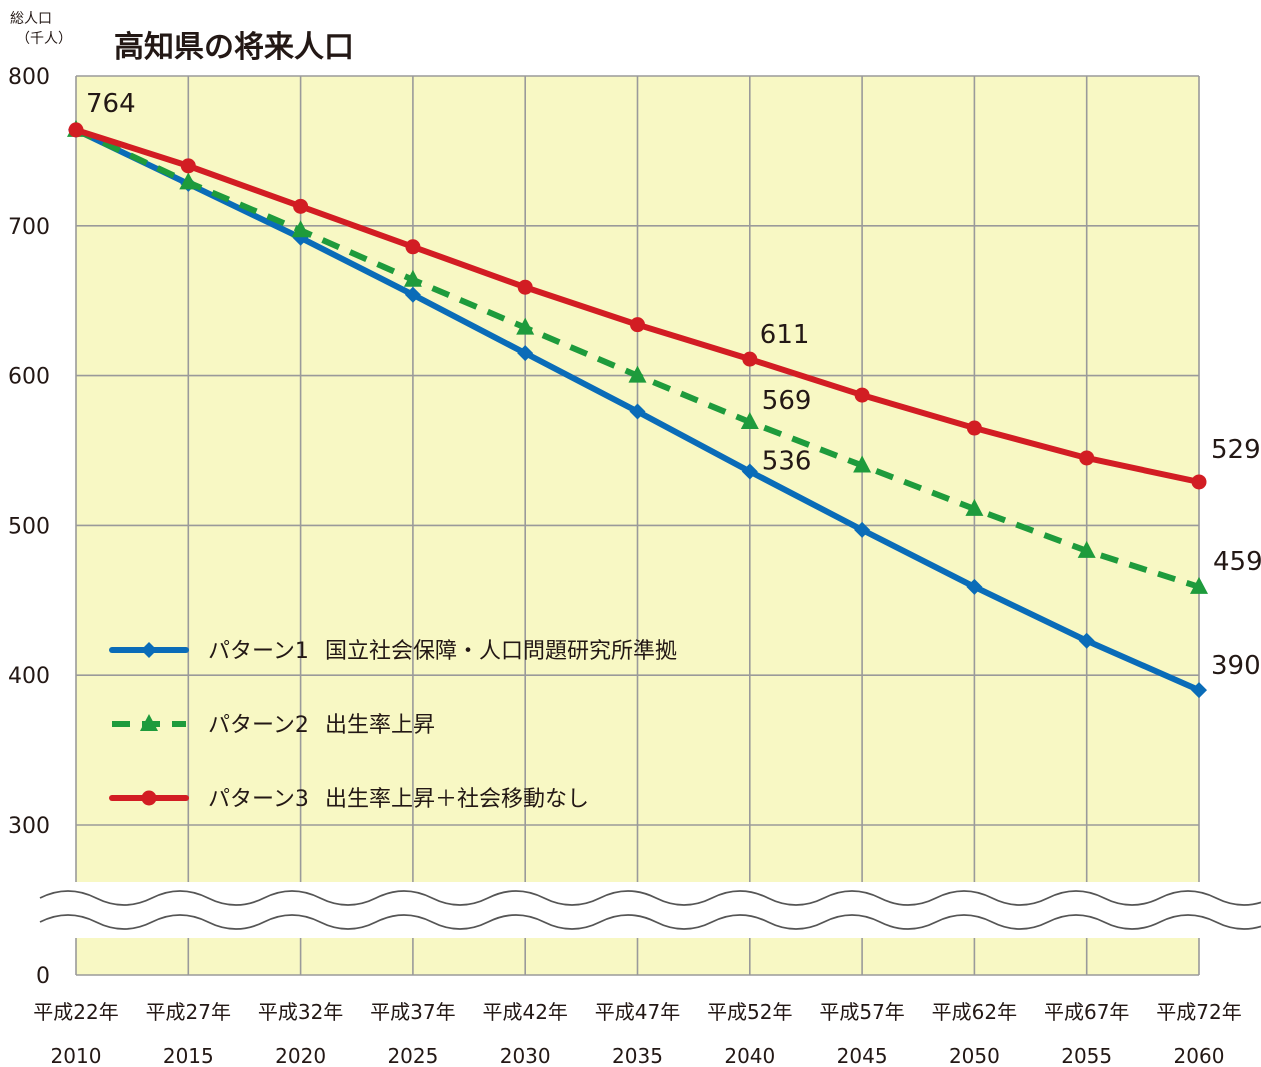  I want to click on series-2-point-2025, so click(412, 278).